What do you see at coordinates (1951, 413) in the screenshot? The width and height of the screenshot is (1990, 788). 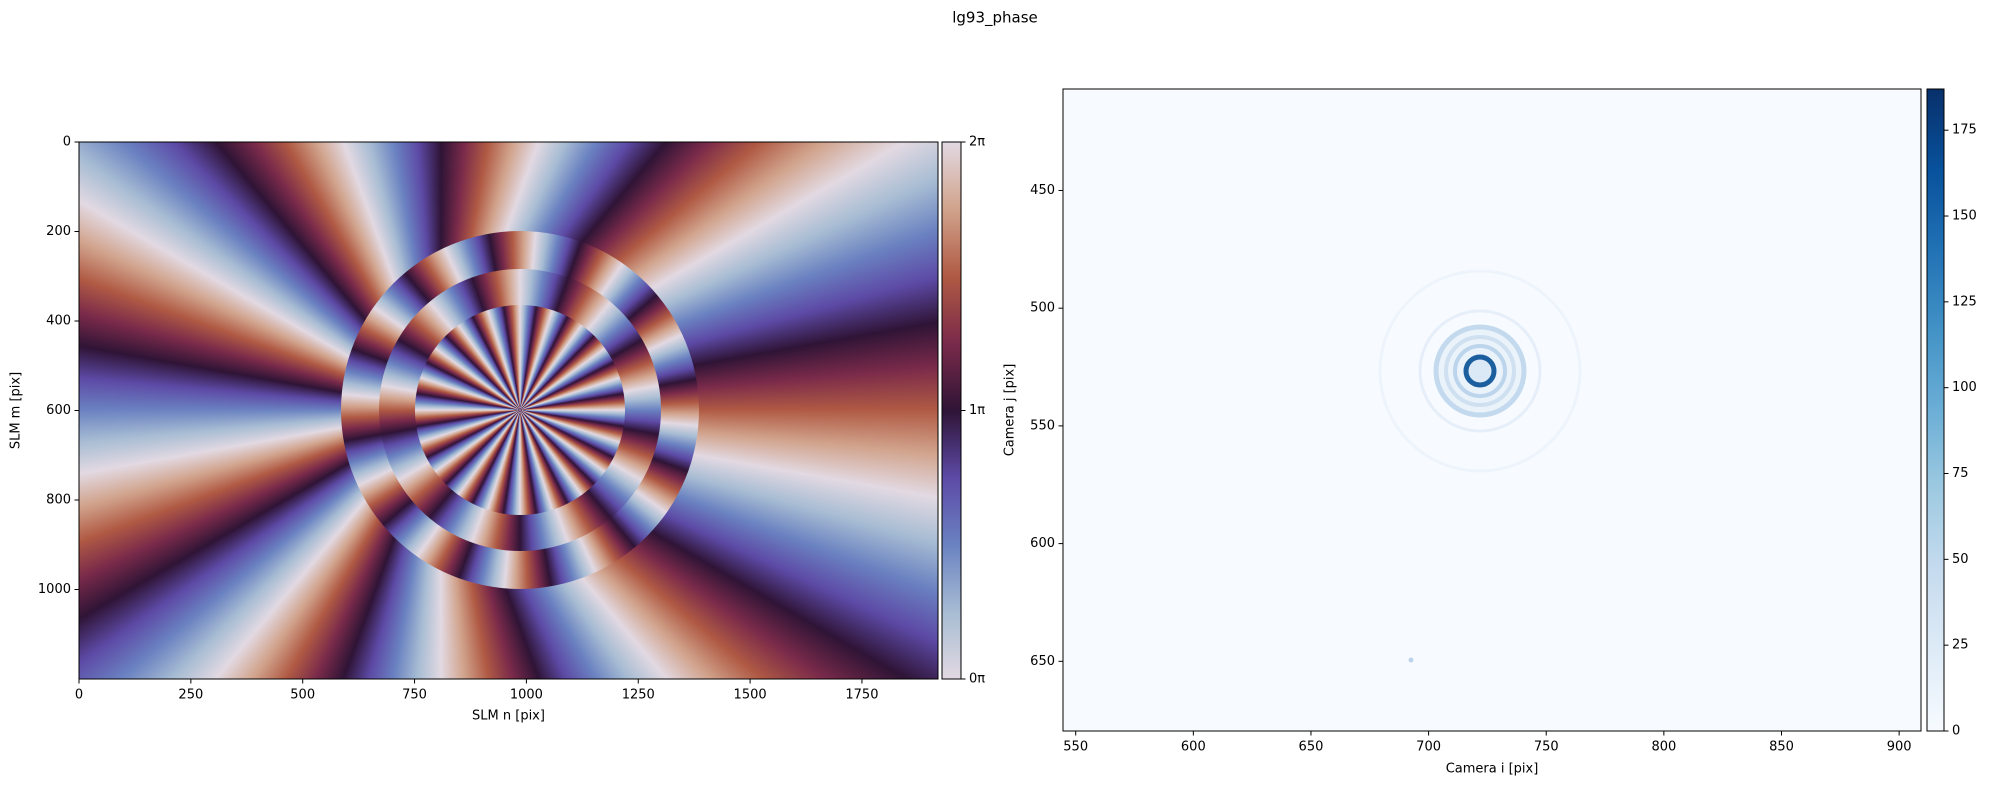 I see `colorbar: 0 25 50 75 100 125 150 175` at bounding box center [1951, 413].